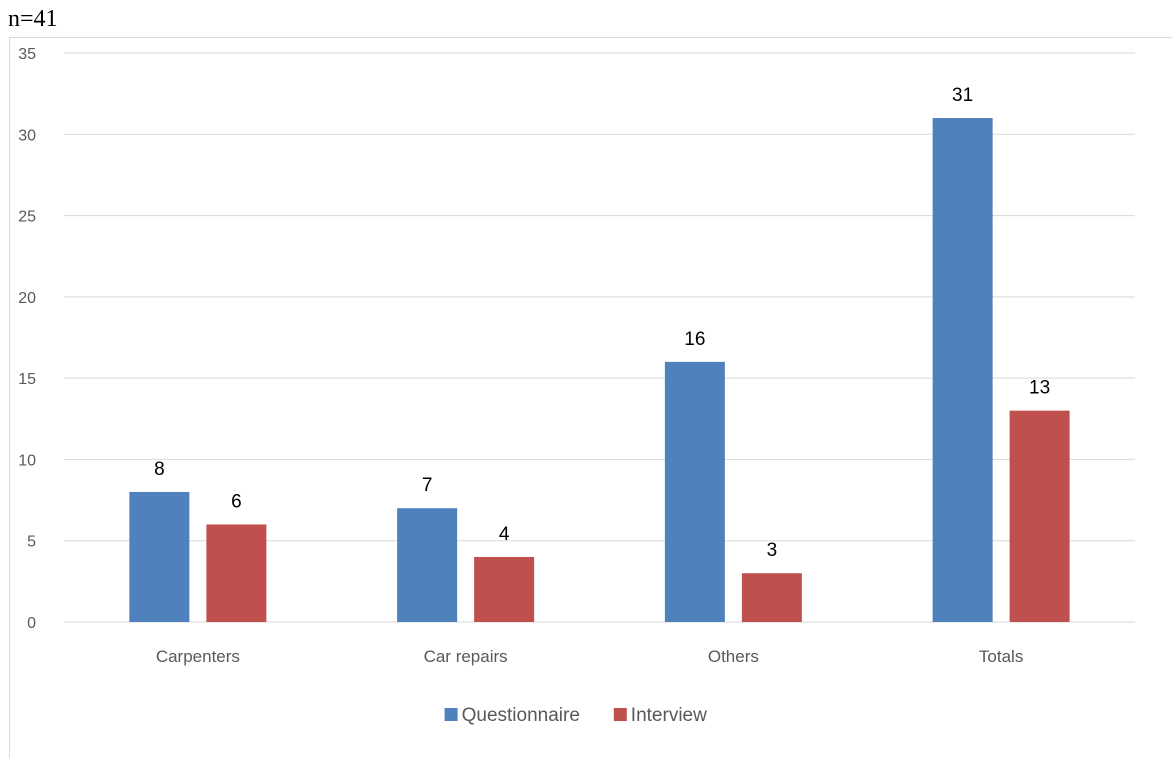 This screenshot has width=1172, height=758. What do you see at coordinates (27, 217) in the screenshot?
I see `y-tick-label: 25` at bounding box center [27, 217].